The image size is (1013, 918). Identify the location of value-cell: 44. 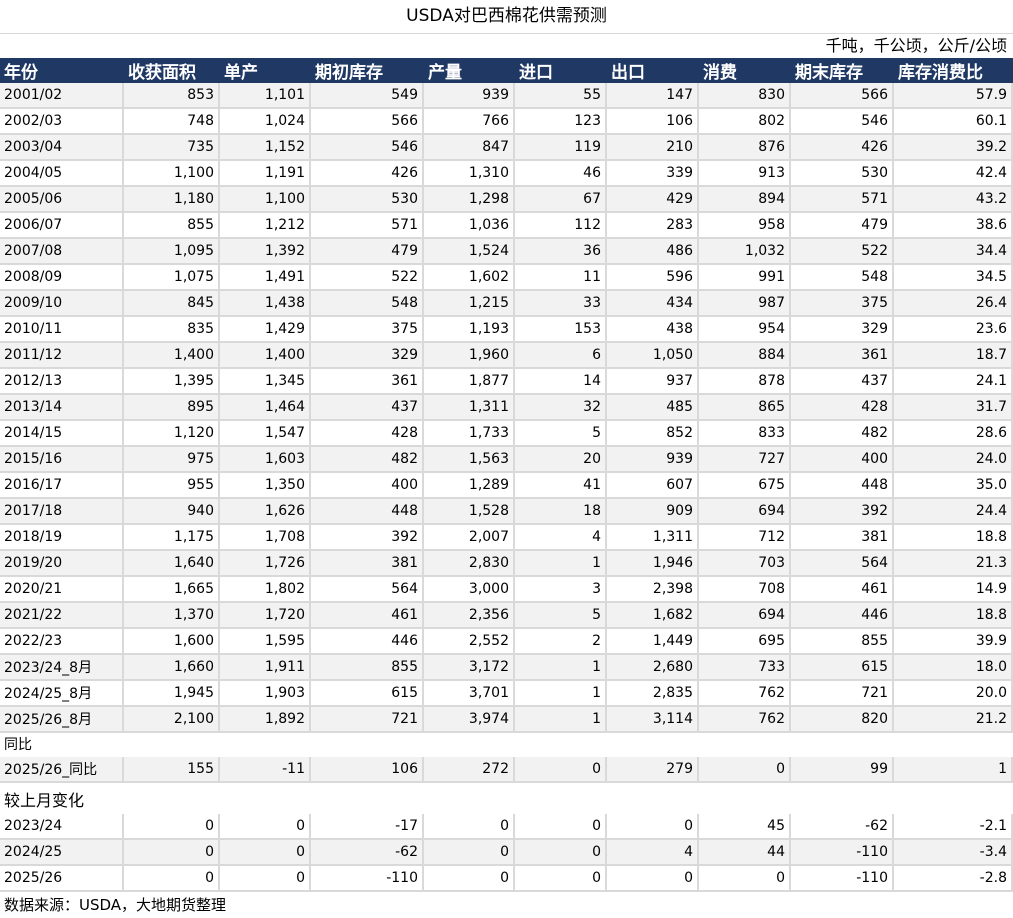
(745, 853).